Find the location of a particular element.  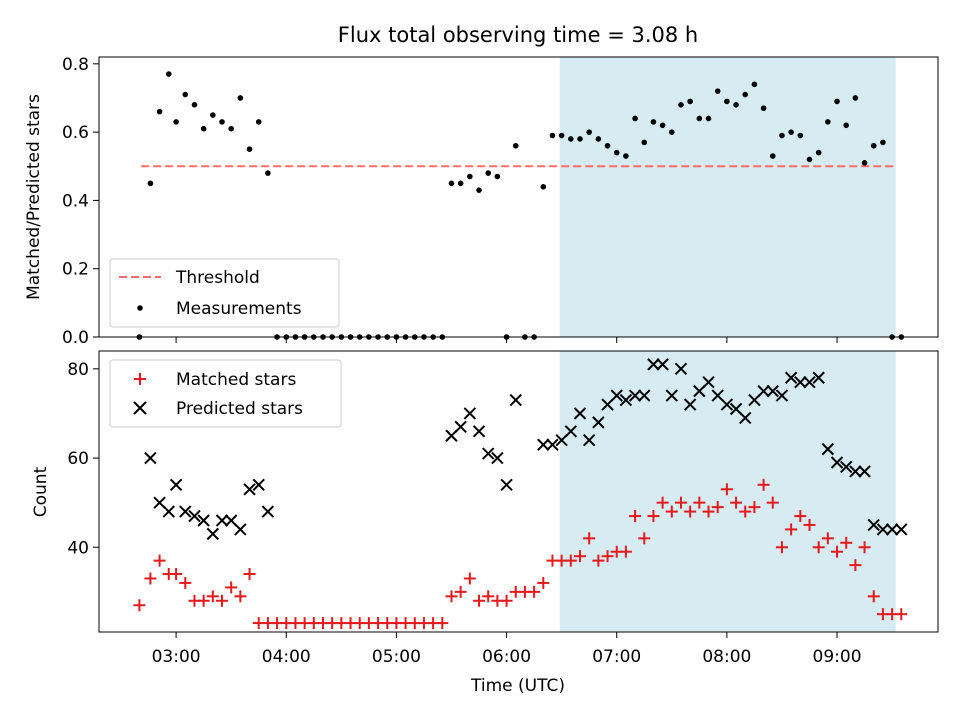

count-xtick-label: 09:00 is located at coordinates (837, 657).